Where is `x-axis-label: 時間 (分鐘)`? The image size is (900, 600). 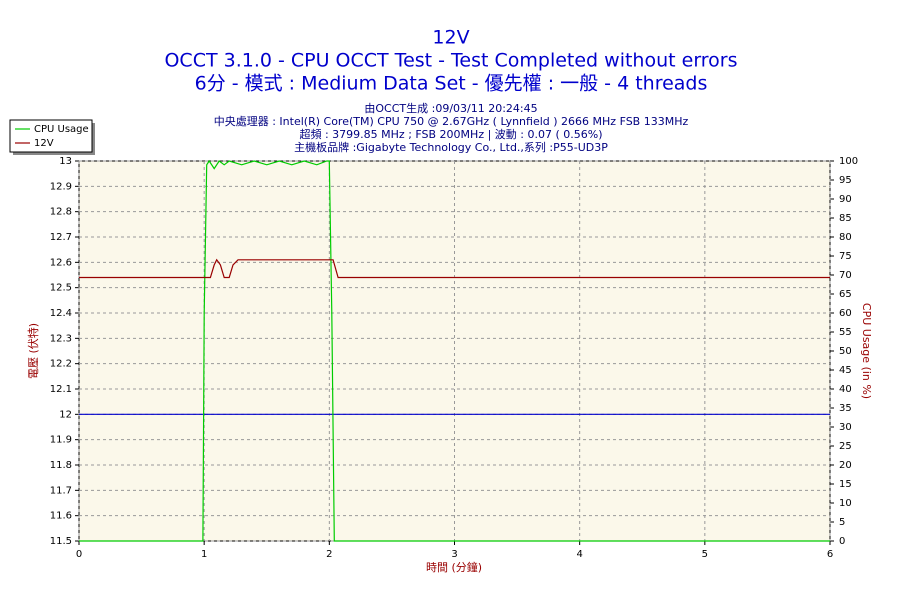
x-axis-label: 時間 (分鐘) is located at coordinates (454, 567).